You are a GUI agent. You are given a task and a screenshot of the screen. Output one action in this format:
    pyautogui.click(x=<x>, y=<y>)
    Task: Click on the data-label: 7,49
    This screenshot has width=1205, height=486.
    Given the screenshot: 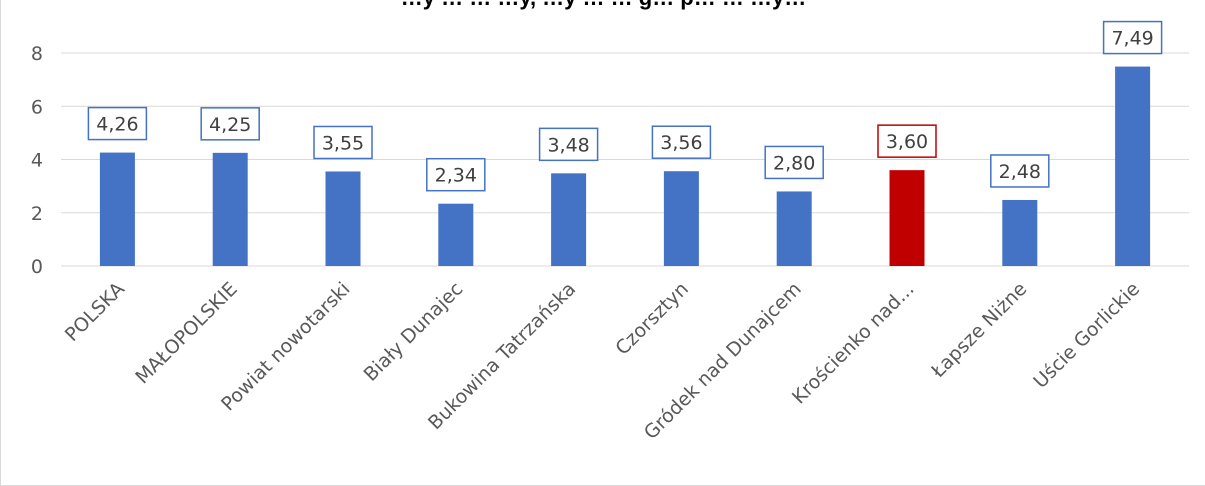 What is the action you would take?
    pyautogui.click(x=1132, y=39)
    